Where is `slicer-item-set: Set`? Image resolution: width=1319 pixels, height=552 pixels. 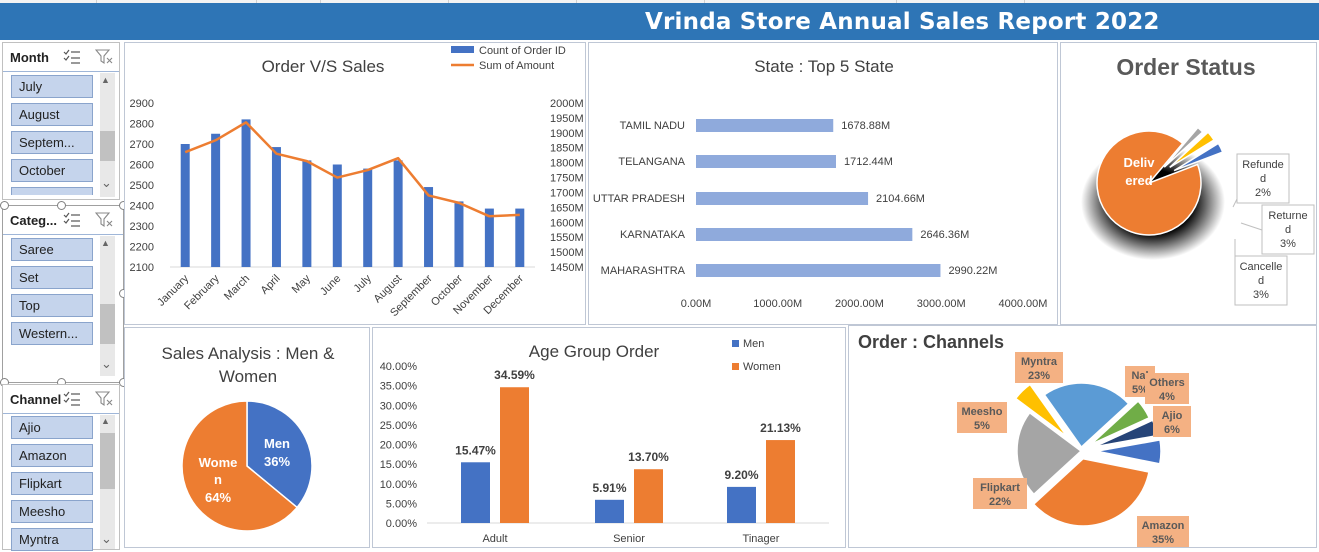 slicer-item-set: Set is located at coordinates (52, 277).